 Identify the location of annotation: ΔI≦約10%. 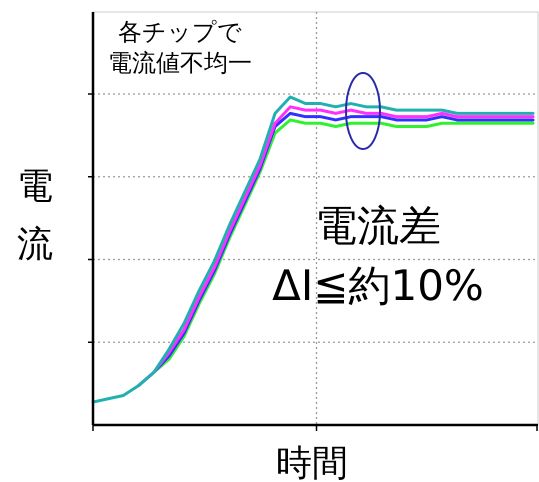
(378, 285).